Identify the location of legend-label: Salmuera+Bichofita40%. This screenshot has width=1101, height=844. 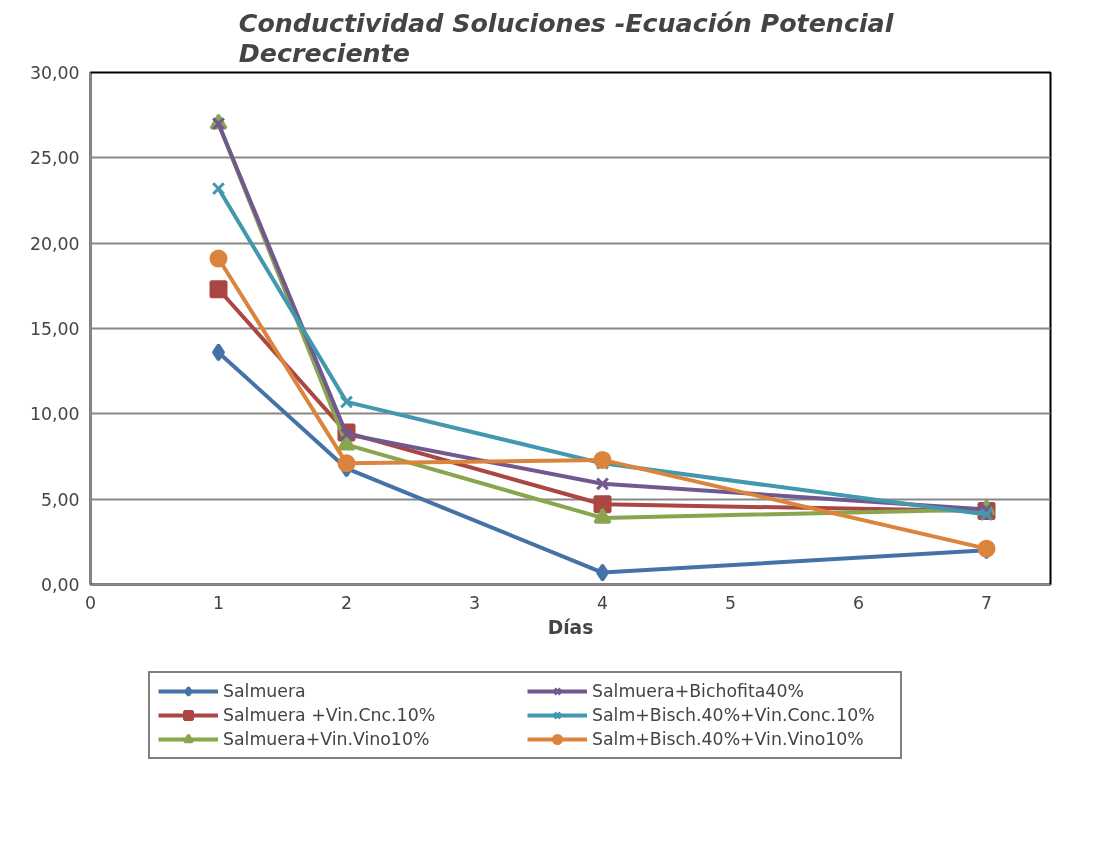
(698, 691).